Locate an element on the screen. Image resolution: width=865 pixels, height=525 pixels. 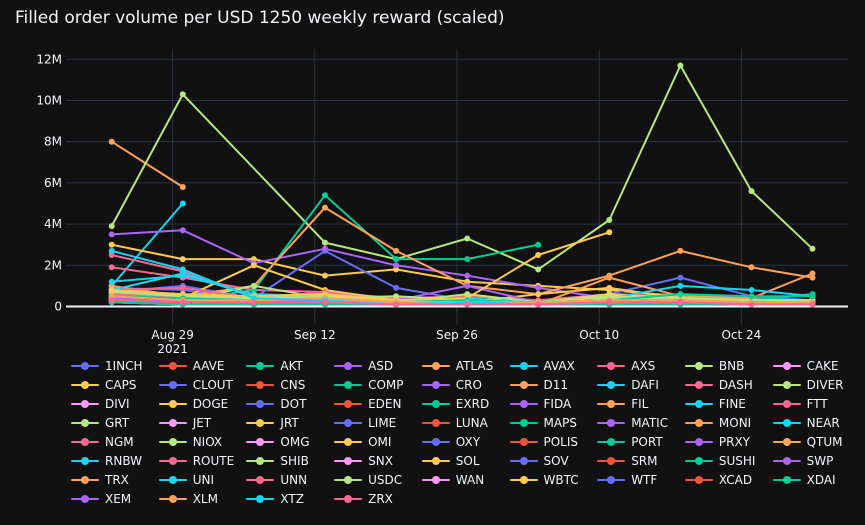
legend-item-grt: GRT is located at coordinates (99, 422).